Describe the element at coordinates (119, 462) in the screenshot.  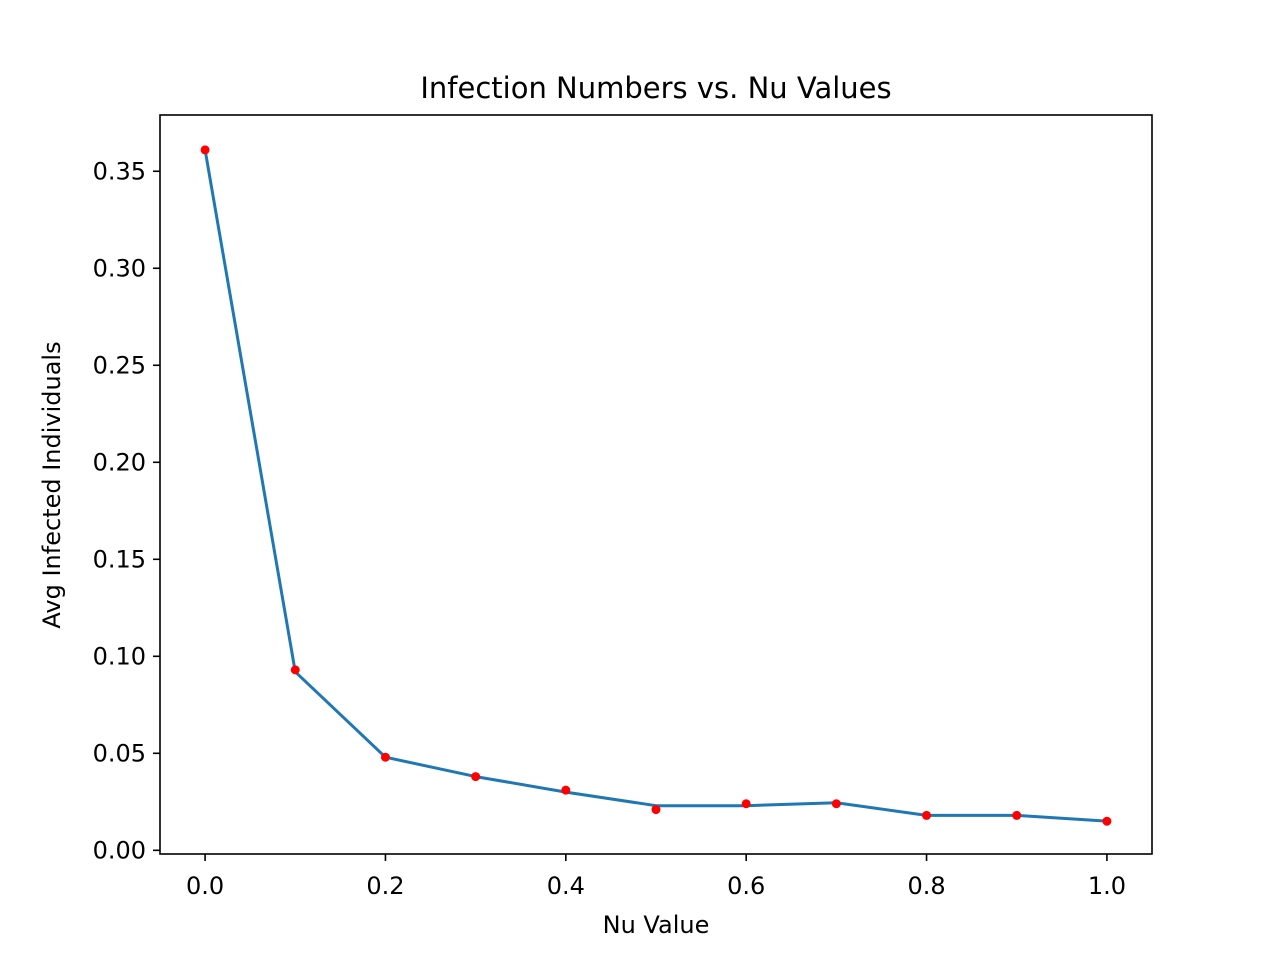
I see `y-tick-label: 0.20` at that location.